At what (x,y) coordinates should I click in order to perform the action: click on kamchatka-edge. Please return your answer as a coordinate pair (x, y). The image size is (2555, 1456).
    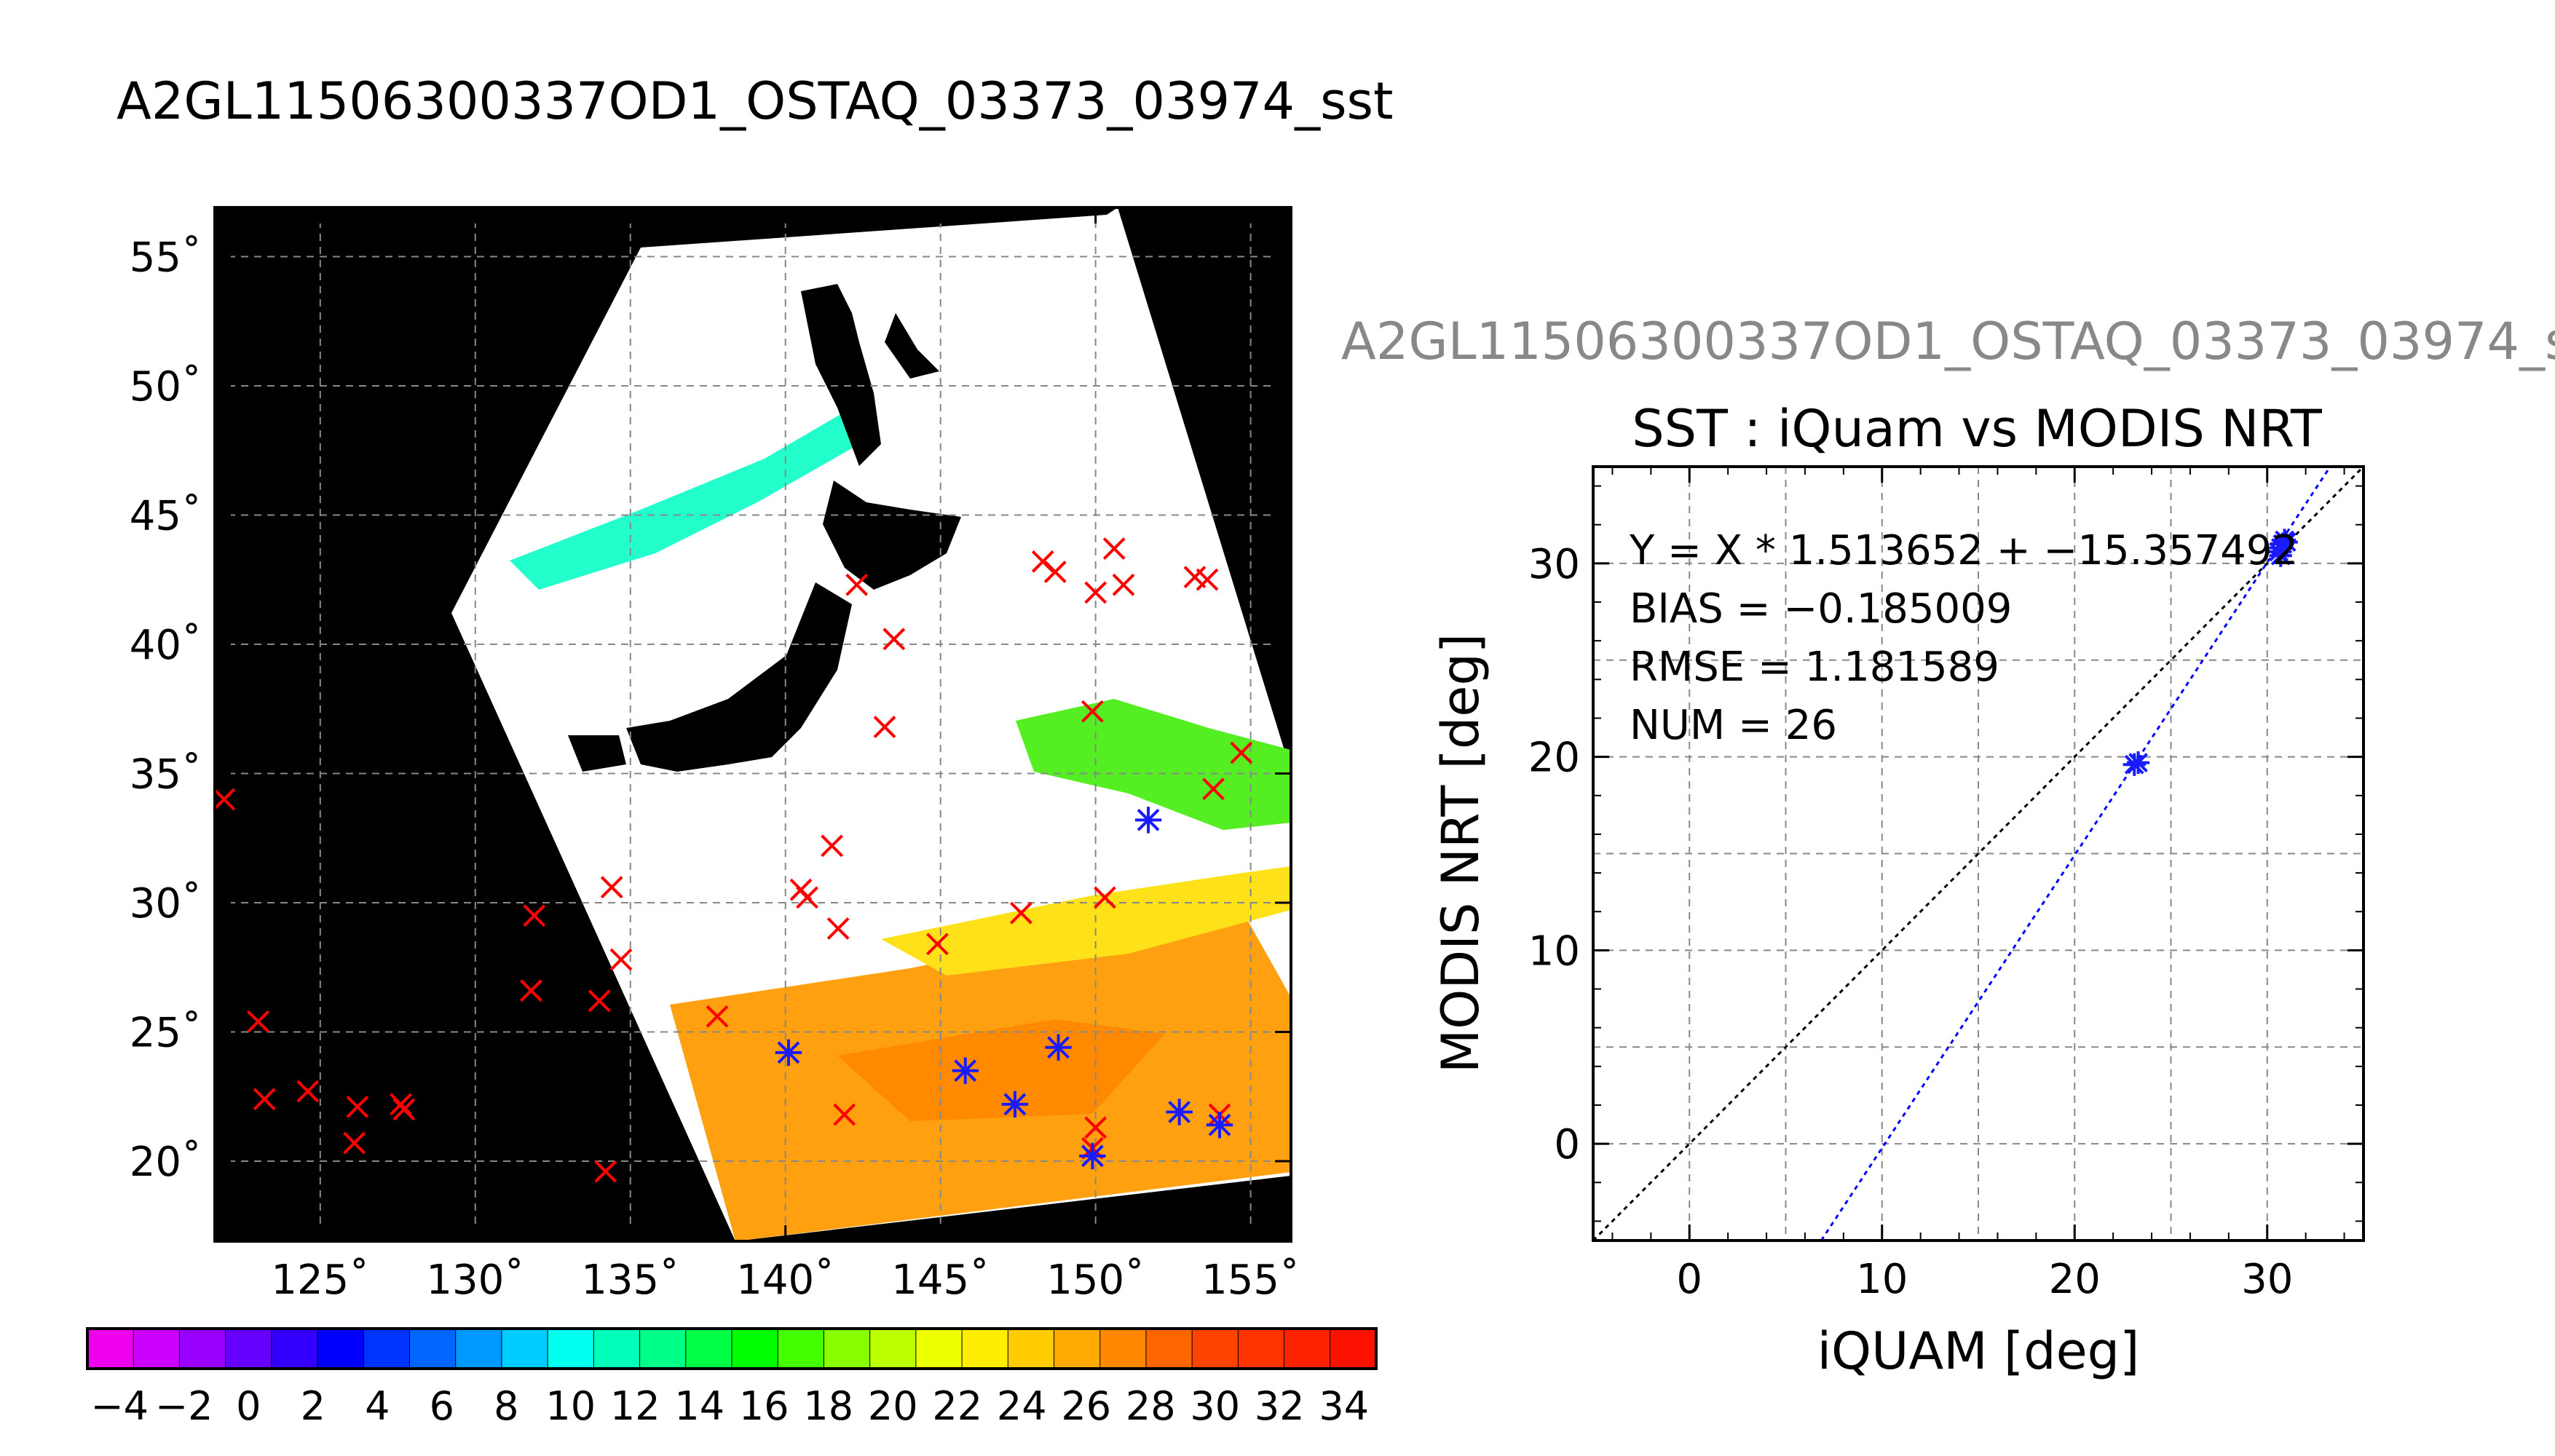
    Looking at the image, I should click on (912, 346).